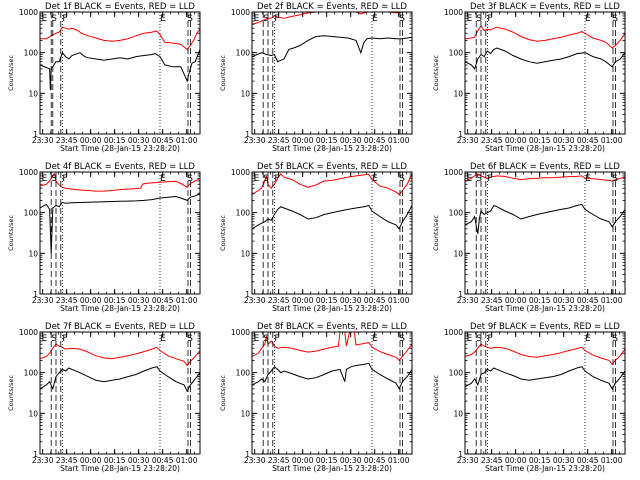 This screenshot has height=480, width=640. Describe the element at coordinates (139, 460) in the screenshot. I see `x-tick-label: 00:30` at that location.